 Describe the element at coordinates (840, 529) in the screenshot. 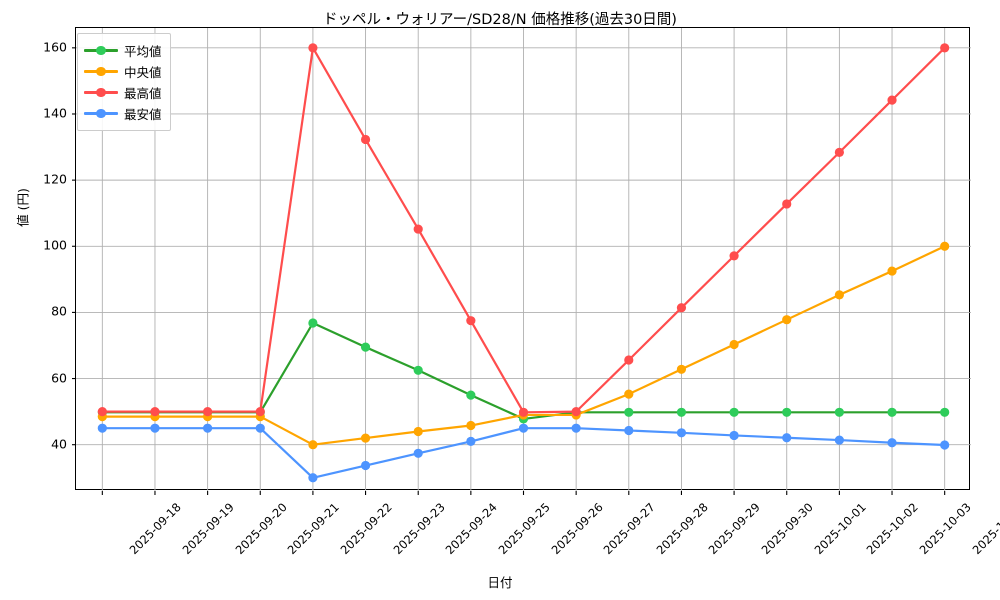

I see `x-tick-label: 2025-10-01` at that location.